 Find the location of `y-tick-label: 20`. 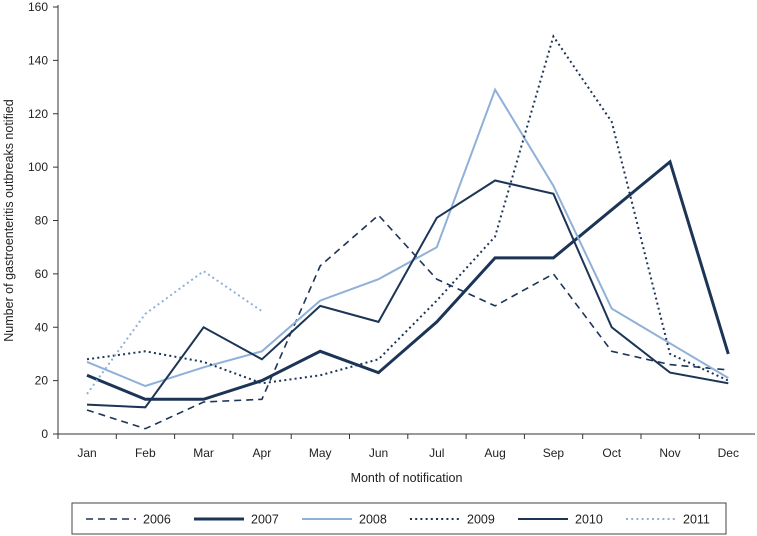

y-tick-label: 20 is located at coordinates (42, 381).